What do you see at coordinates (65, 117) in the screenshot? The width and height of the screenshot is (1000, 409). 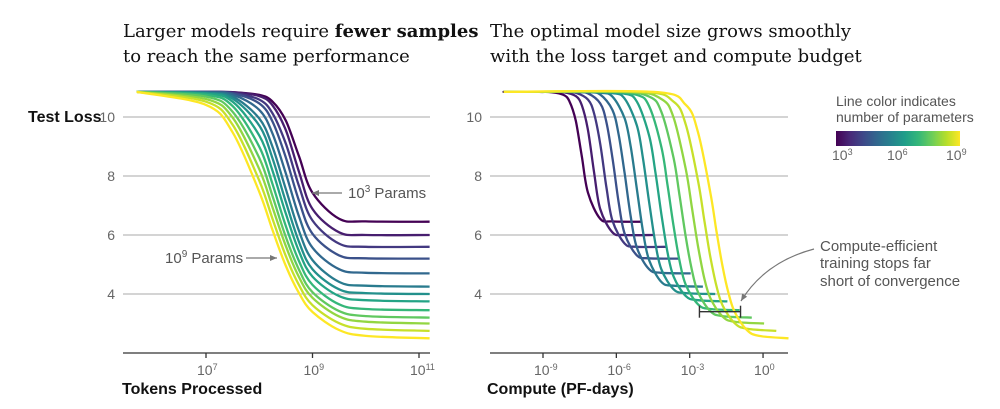 I see `left-y-axis-label: Test Loss` at bounding box center [65, 117].